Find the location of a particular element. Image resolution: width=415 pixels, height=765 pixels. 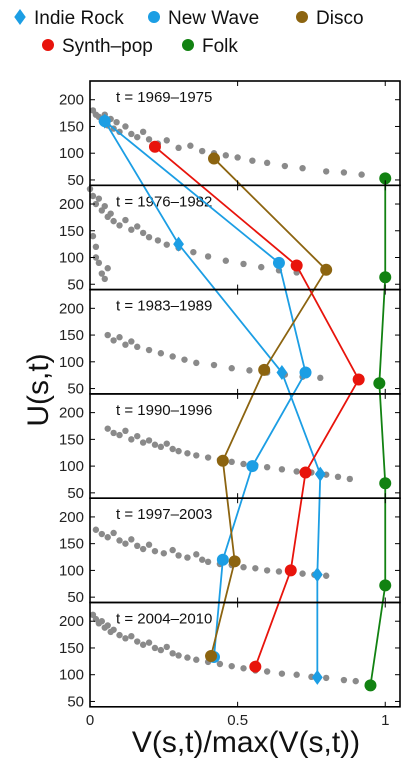

y-axis-label: U(s,t) is located at coordinates (38, 389).